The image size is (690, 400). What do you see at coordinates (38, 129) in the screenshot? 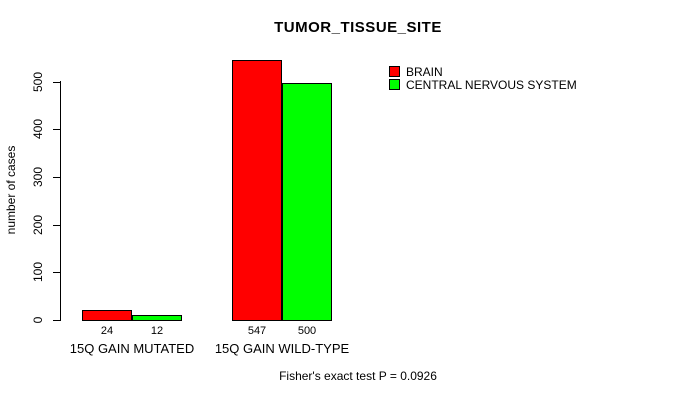
I see `y-tick-label: 400` at bounding box center [38, 129].